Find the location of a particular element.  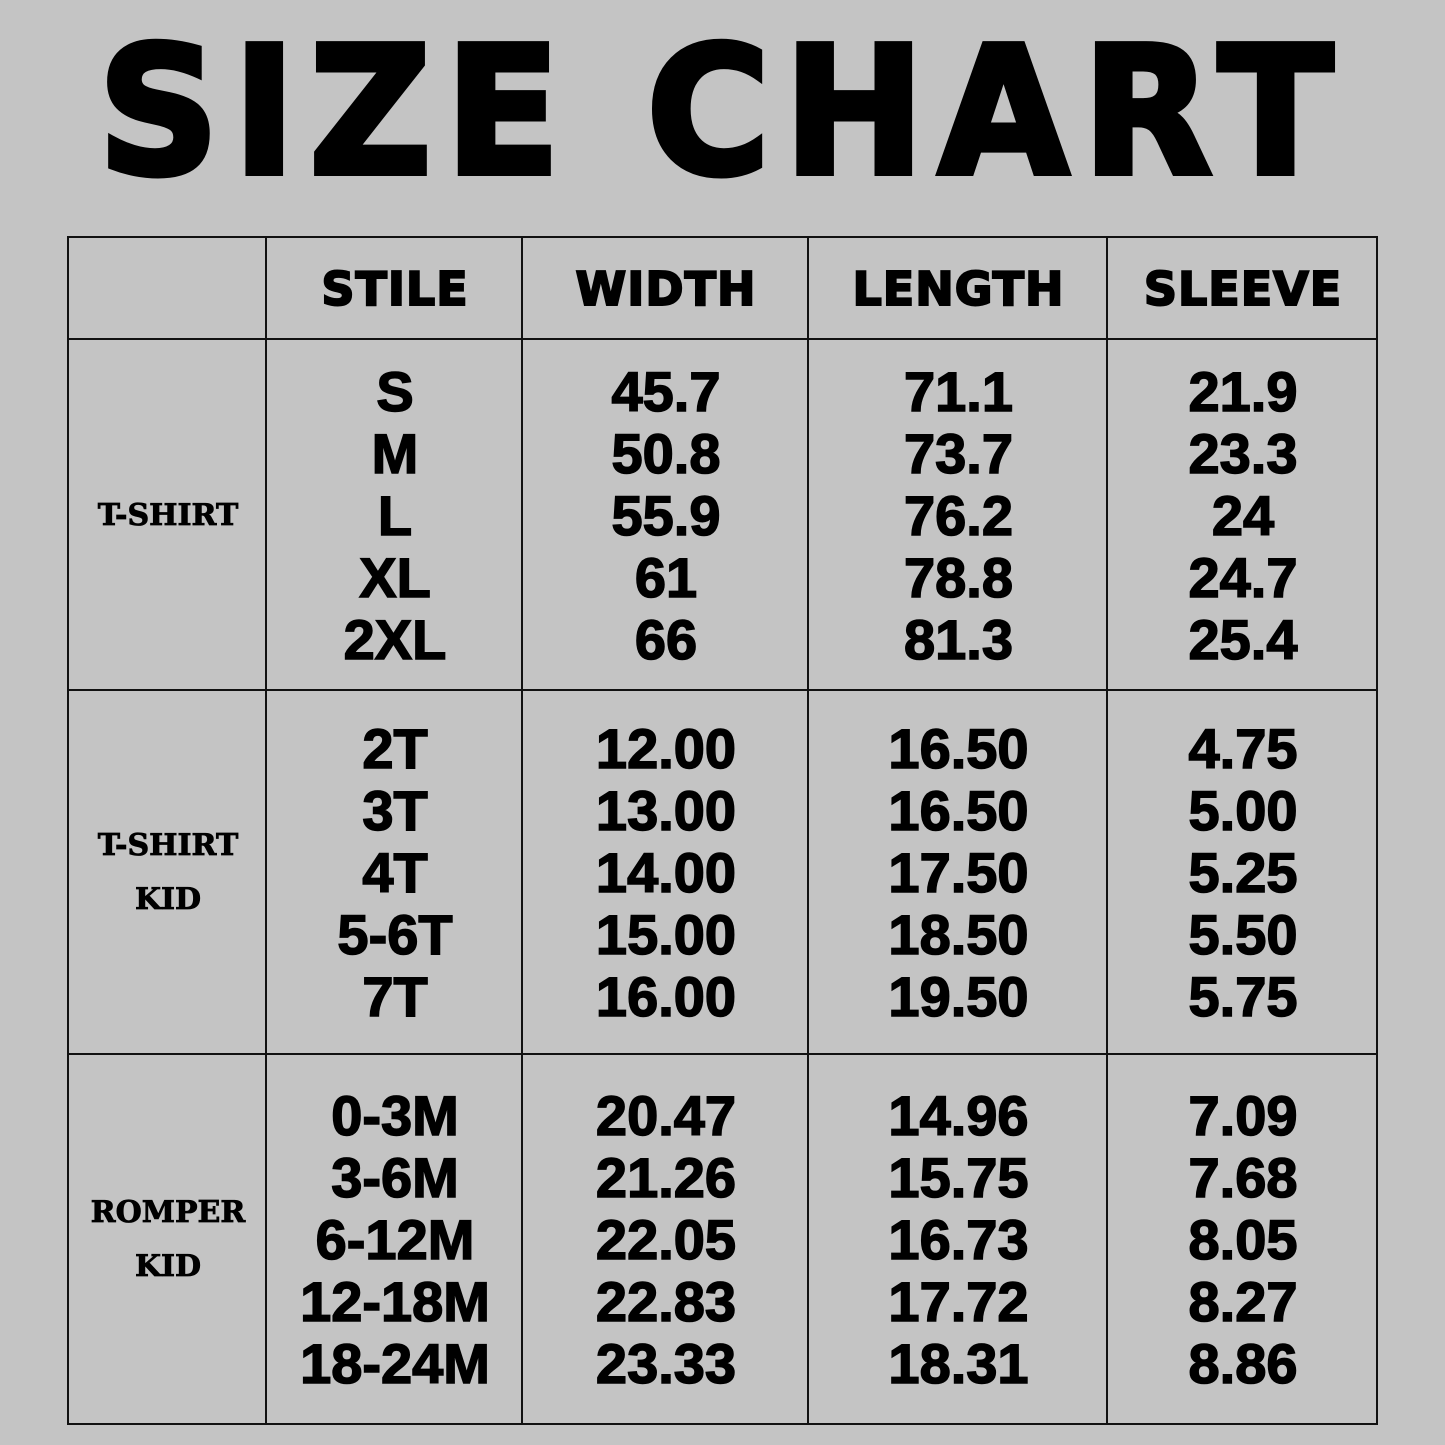

table-cell-width: 14.00 is located at coordinates (666, 873).